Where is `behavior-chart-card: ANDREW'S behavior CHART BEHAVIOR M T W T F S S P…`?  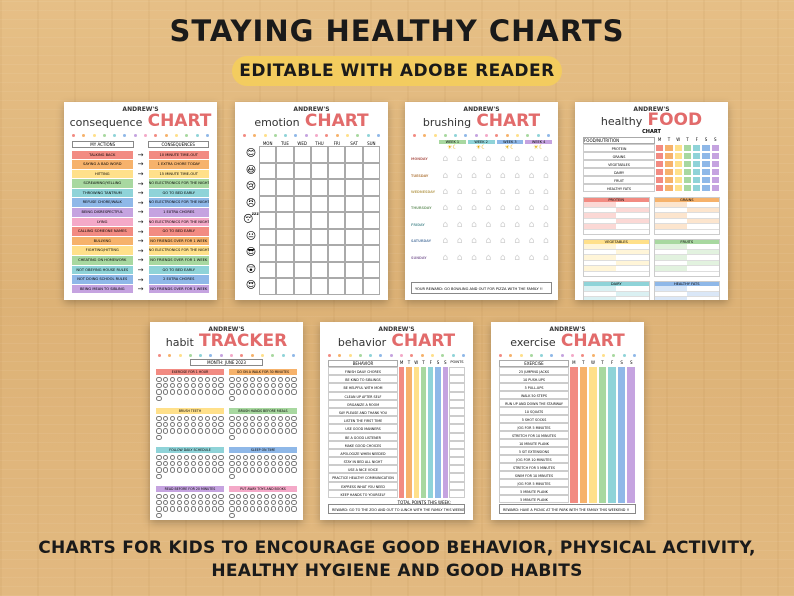
behavior-chart-card: ANDREW'S behavior CHART BEHAVIOR M T W T F S S P… is located at coordinates (396, 421).